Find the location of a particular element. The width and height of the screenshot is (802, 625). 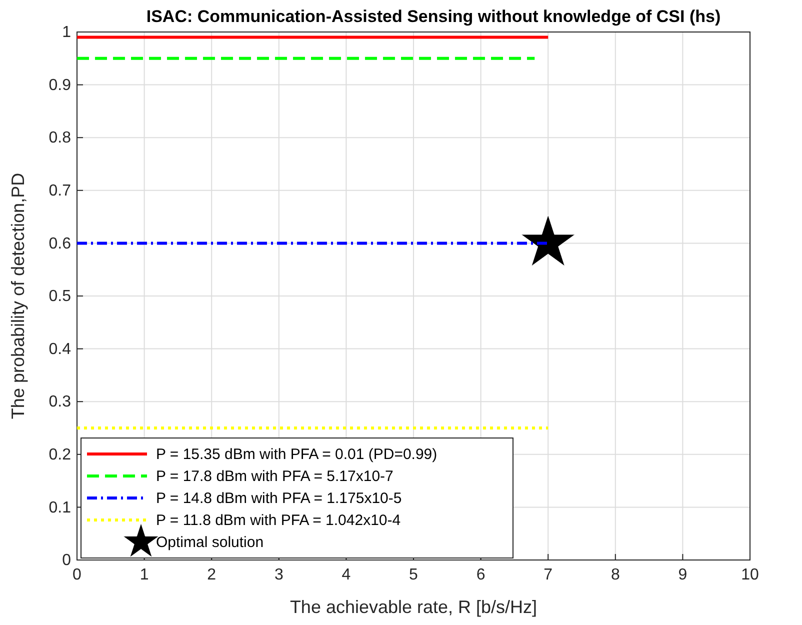

x-tick-label: 10 is located at coordinates (750, 575).